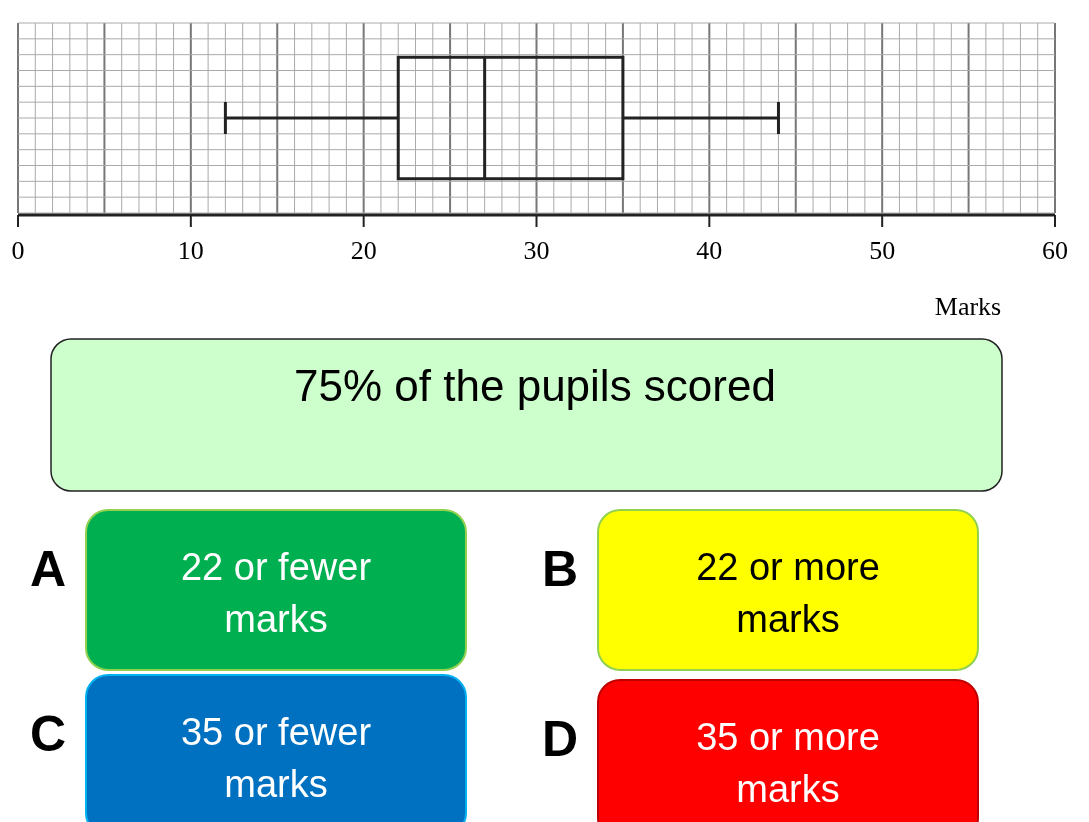  I want to click on text: 35 or fewer marks, so click(276, 758).